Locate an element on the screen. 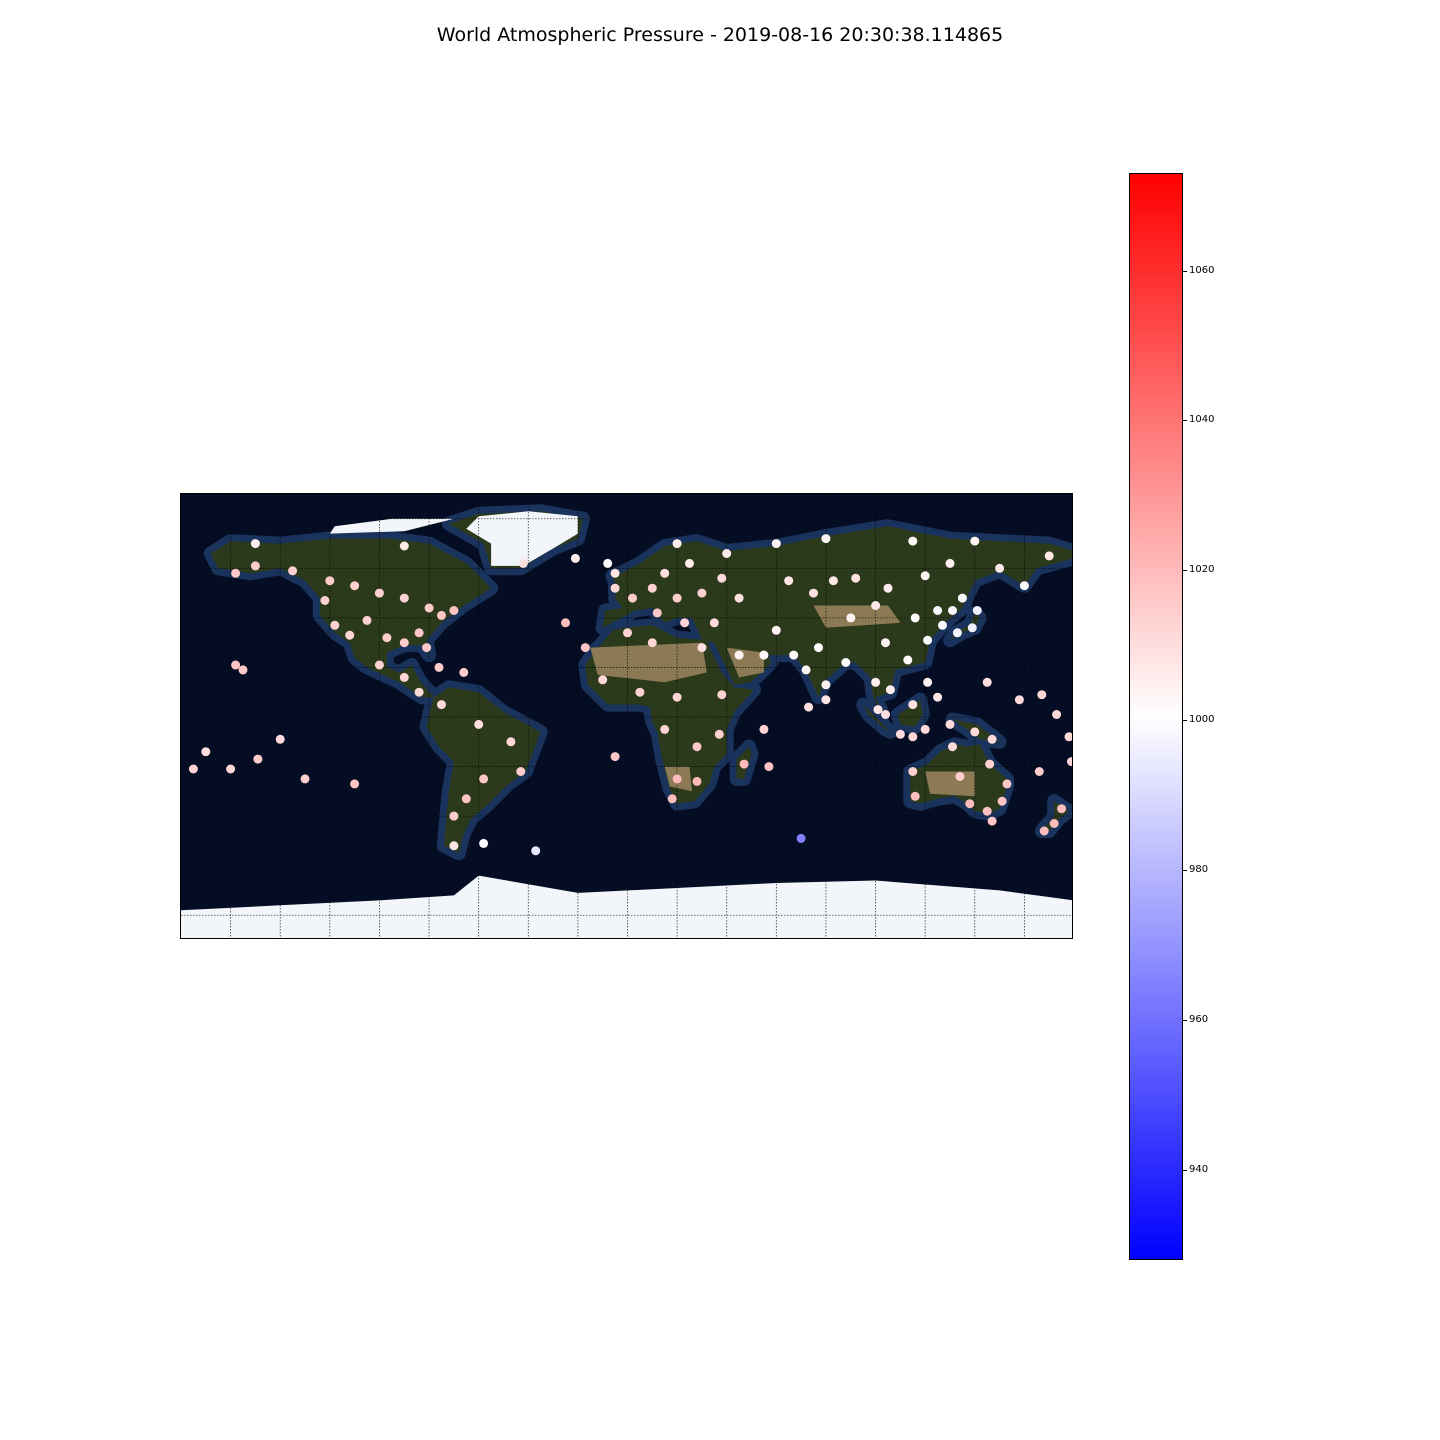 This screenshot has height=1440, width=1440. colorbar-tick-label: 1040 is located at coordinates (1202, 420).